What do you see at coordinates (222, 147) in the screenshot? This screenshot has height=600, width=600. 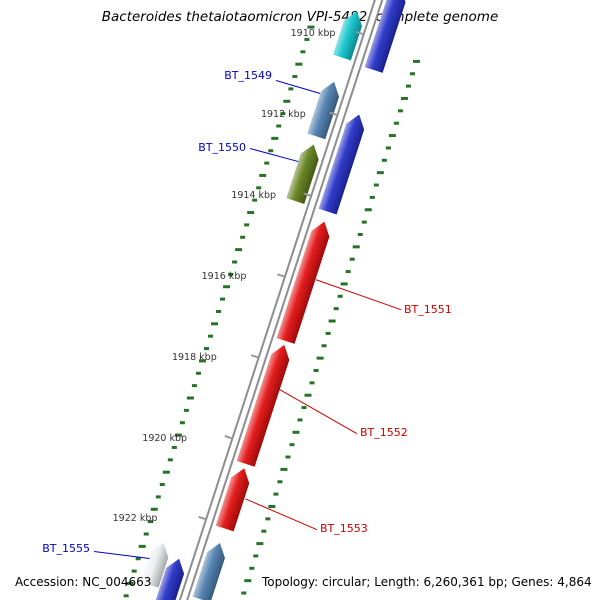 I see `gene-label-BT_1550: BT_1550` at bounding box center [222, 147].